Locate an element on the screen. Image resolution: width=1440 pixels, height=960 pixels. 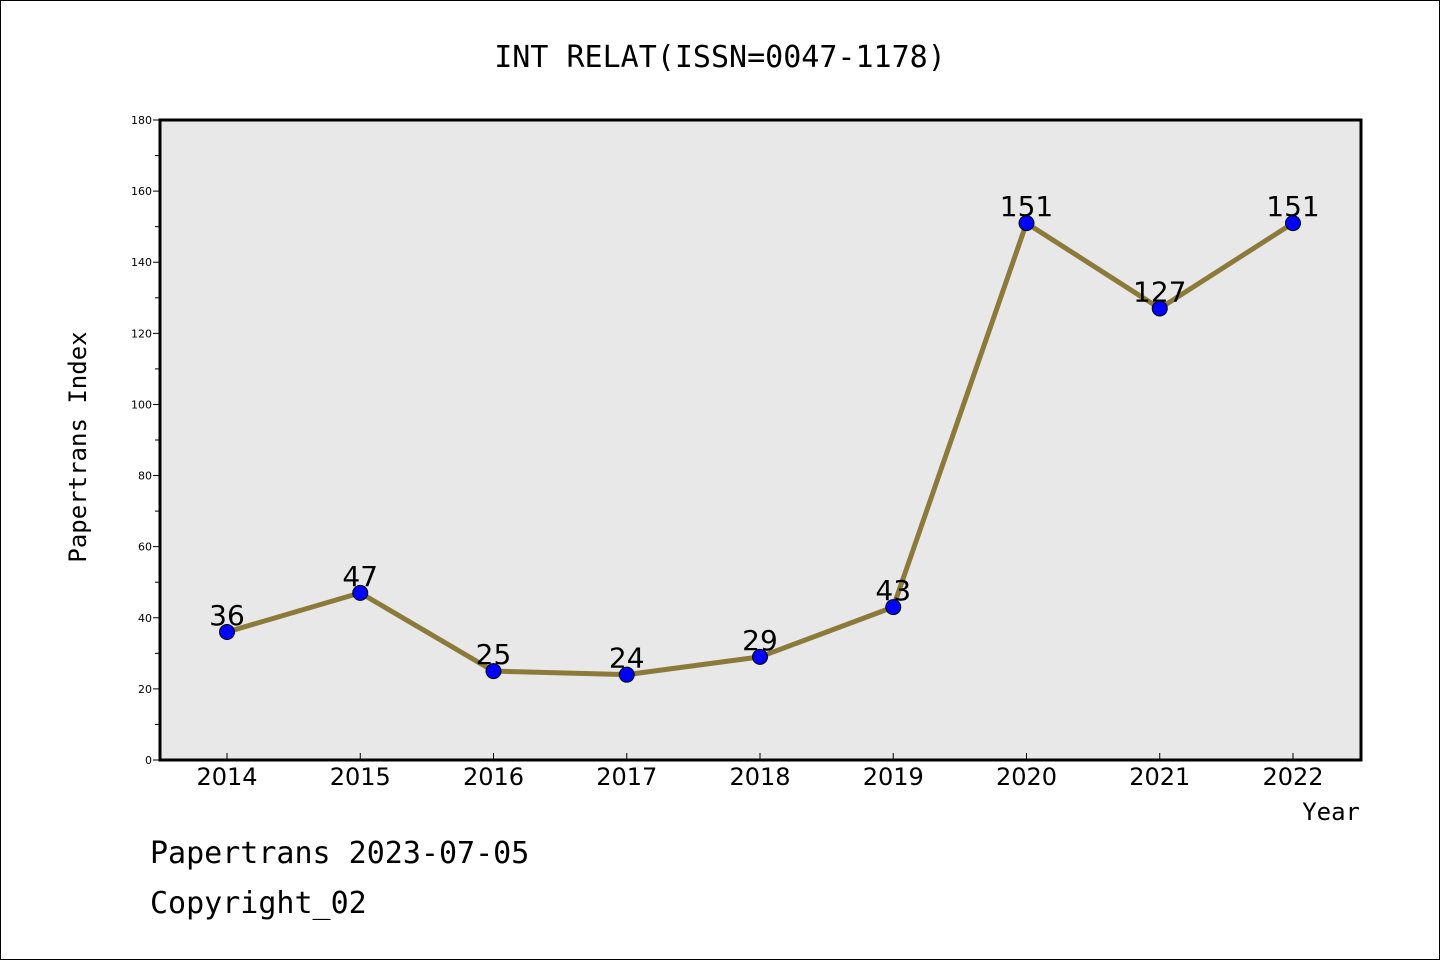
x-tick-label: 2020 is located at coordinates (1026, 777).